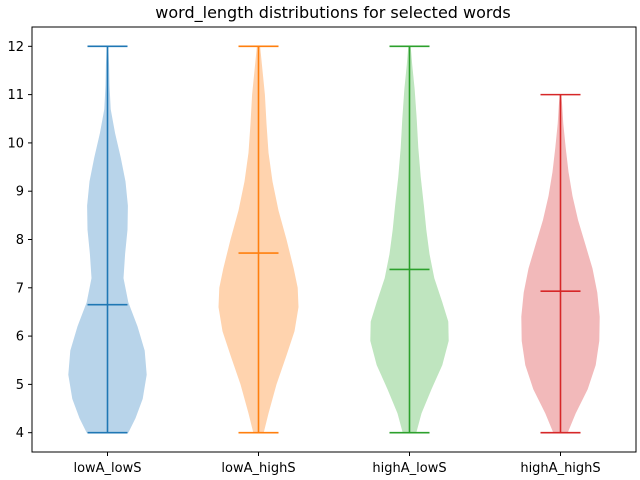  I want to click on y-axis: 4 5 6 7 8 9 10 11 12, so click(19, 240).